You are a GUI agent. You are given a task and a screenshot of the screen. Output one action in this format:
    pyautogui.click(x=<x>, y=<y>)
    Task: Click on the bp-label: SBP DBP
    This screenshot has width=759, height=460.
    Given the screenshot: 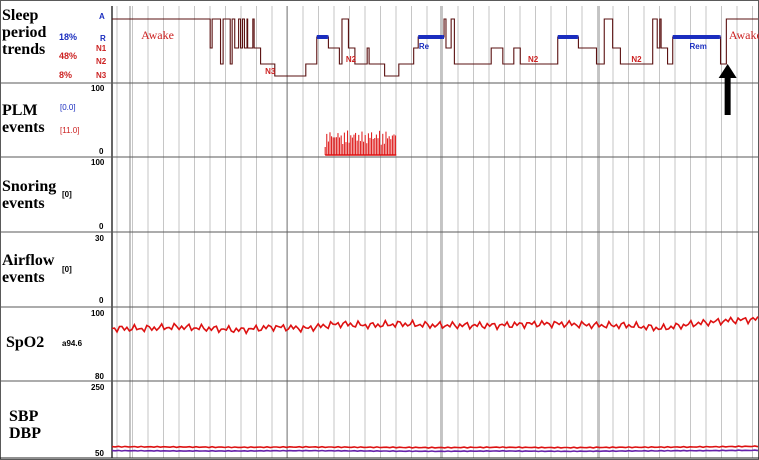 What is the action you would take?
    pyautogui.click(x=25, y=425)
    